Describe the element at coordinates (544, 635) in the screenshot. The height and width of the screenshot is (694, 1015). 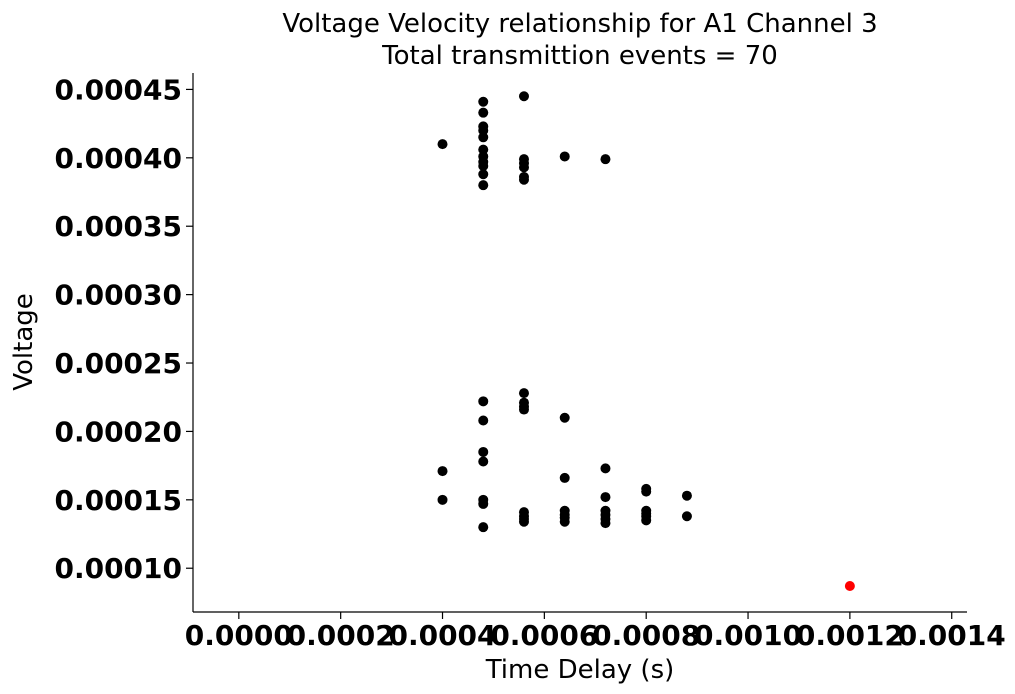
I see `x-tick-label: 0.0006` at that location.